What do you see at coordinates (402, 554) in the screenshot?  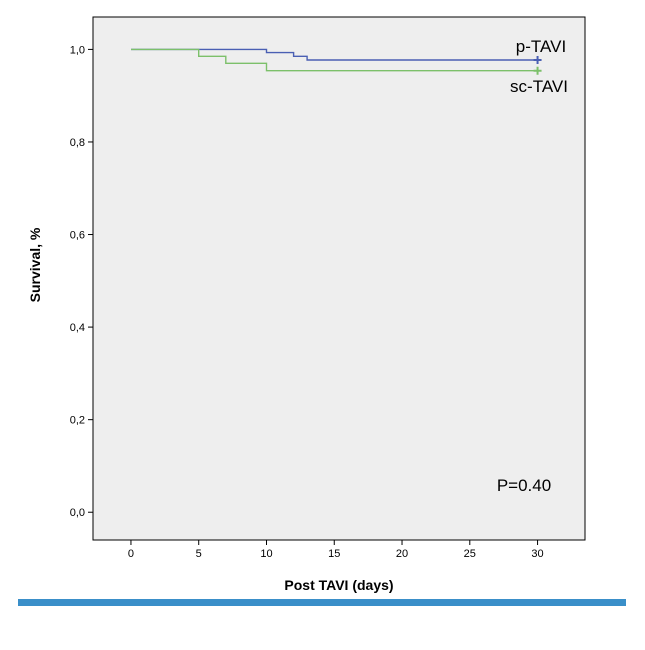 I see `x-tick-label: 20` at bounding box center [402, 554].